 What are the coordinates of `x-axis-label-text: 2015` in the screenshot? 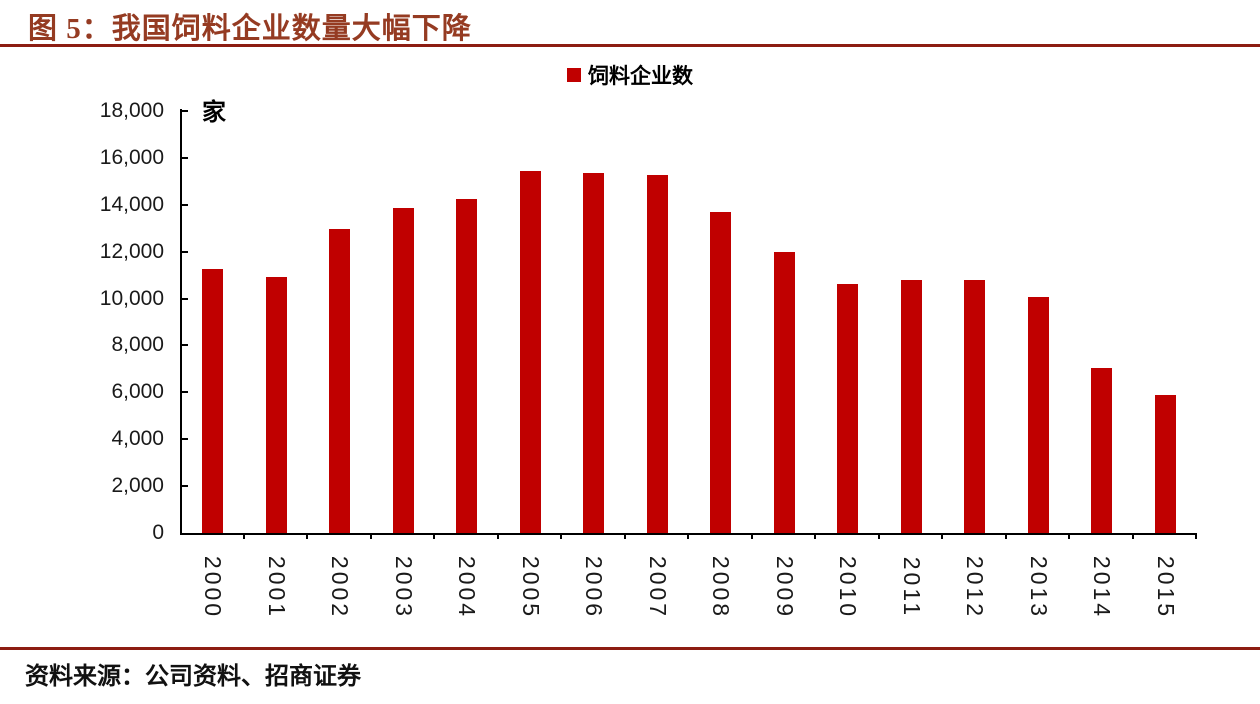 It's located at (1165, 587).